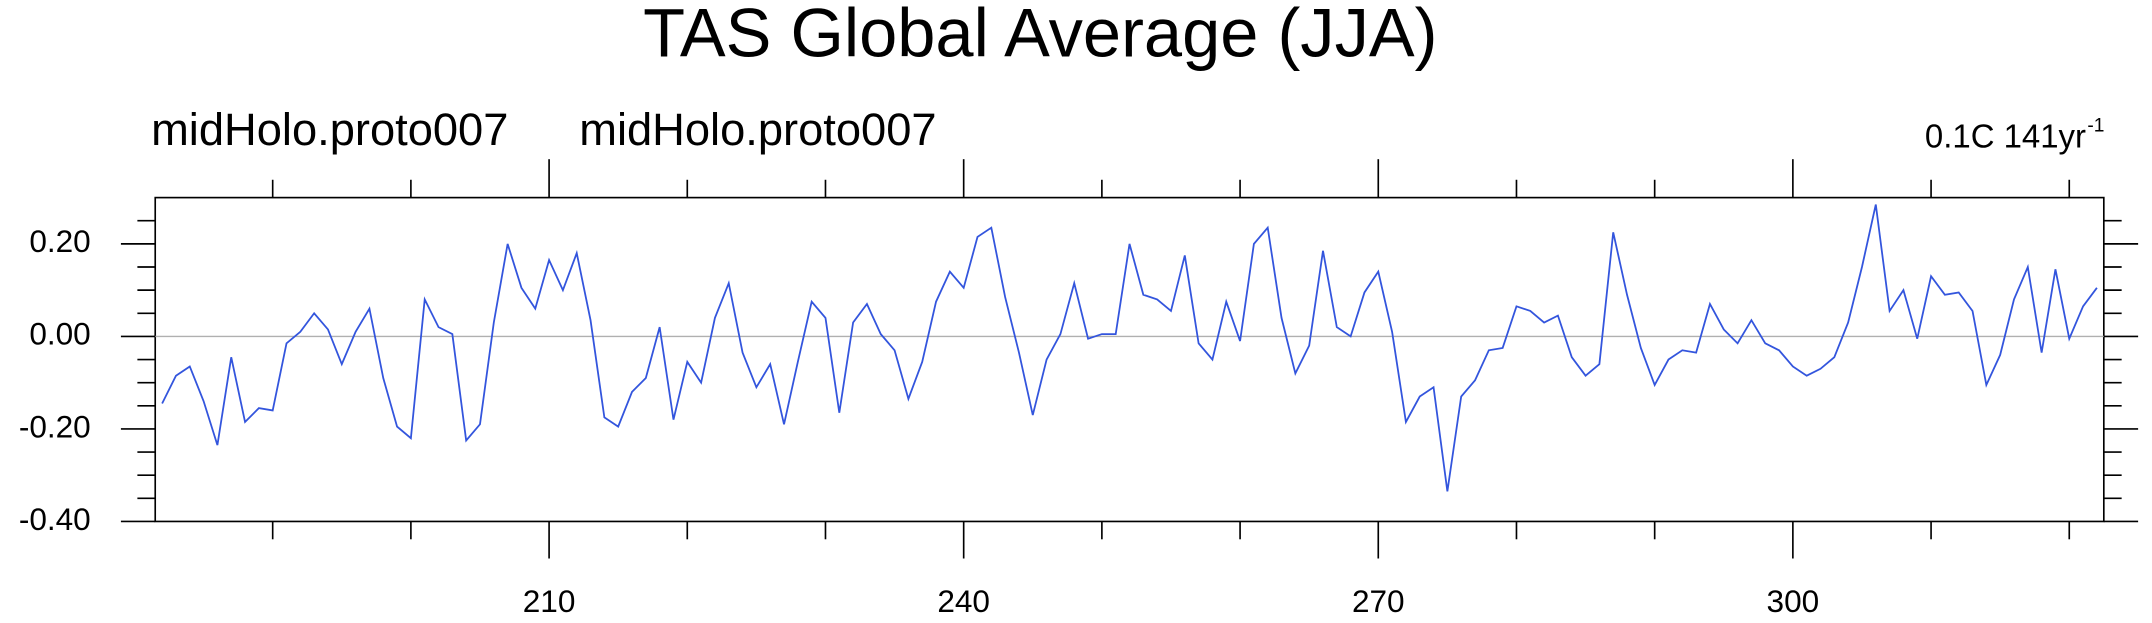 This screenshot has width=2152, height=623. Describe the element at coordinates (59, 334) in the screenshot. I see `y-tick-label: 0.00` at that location.